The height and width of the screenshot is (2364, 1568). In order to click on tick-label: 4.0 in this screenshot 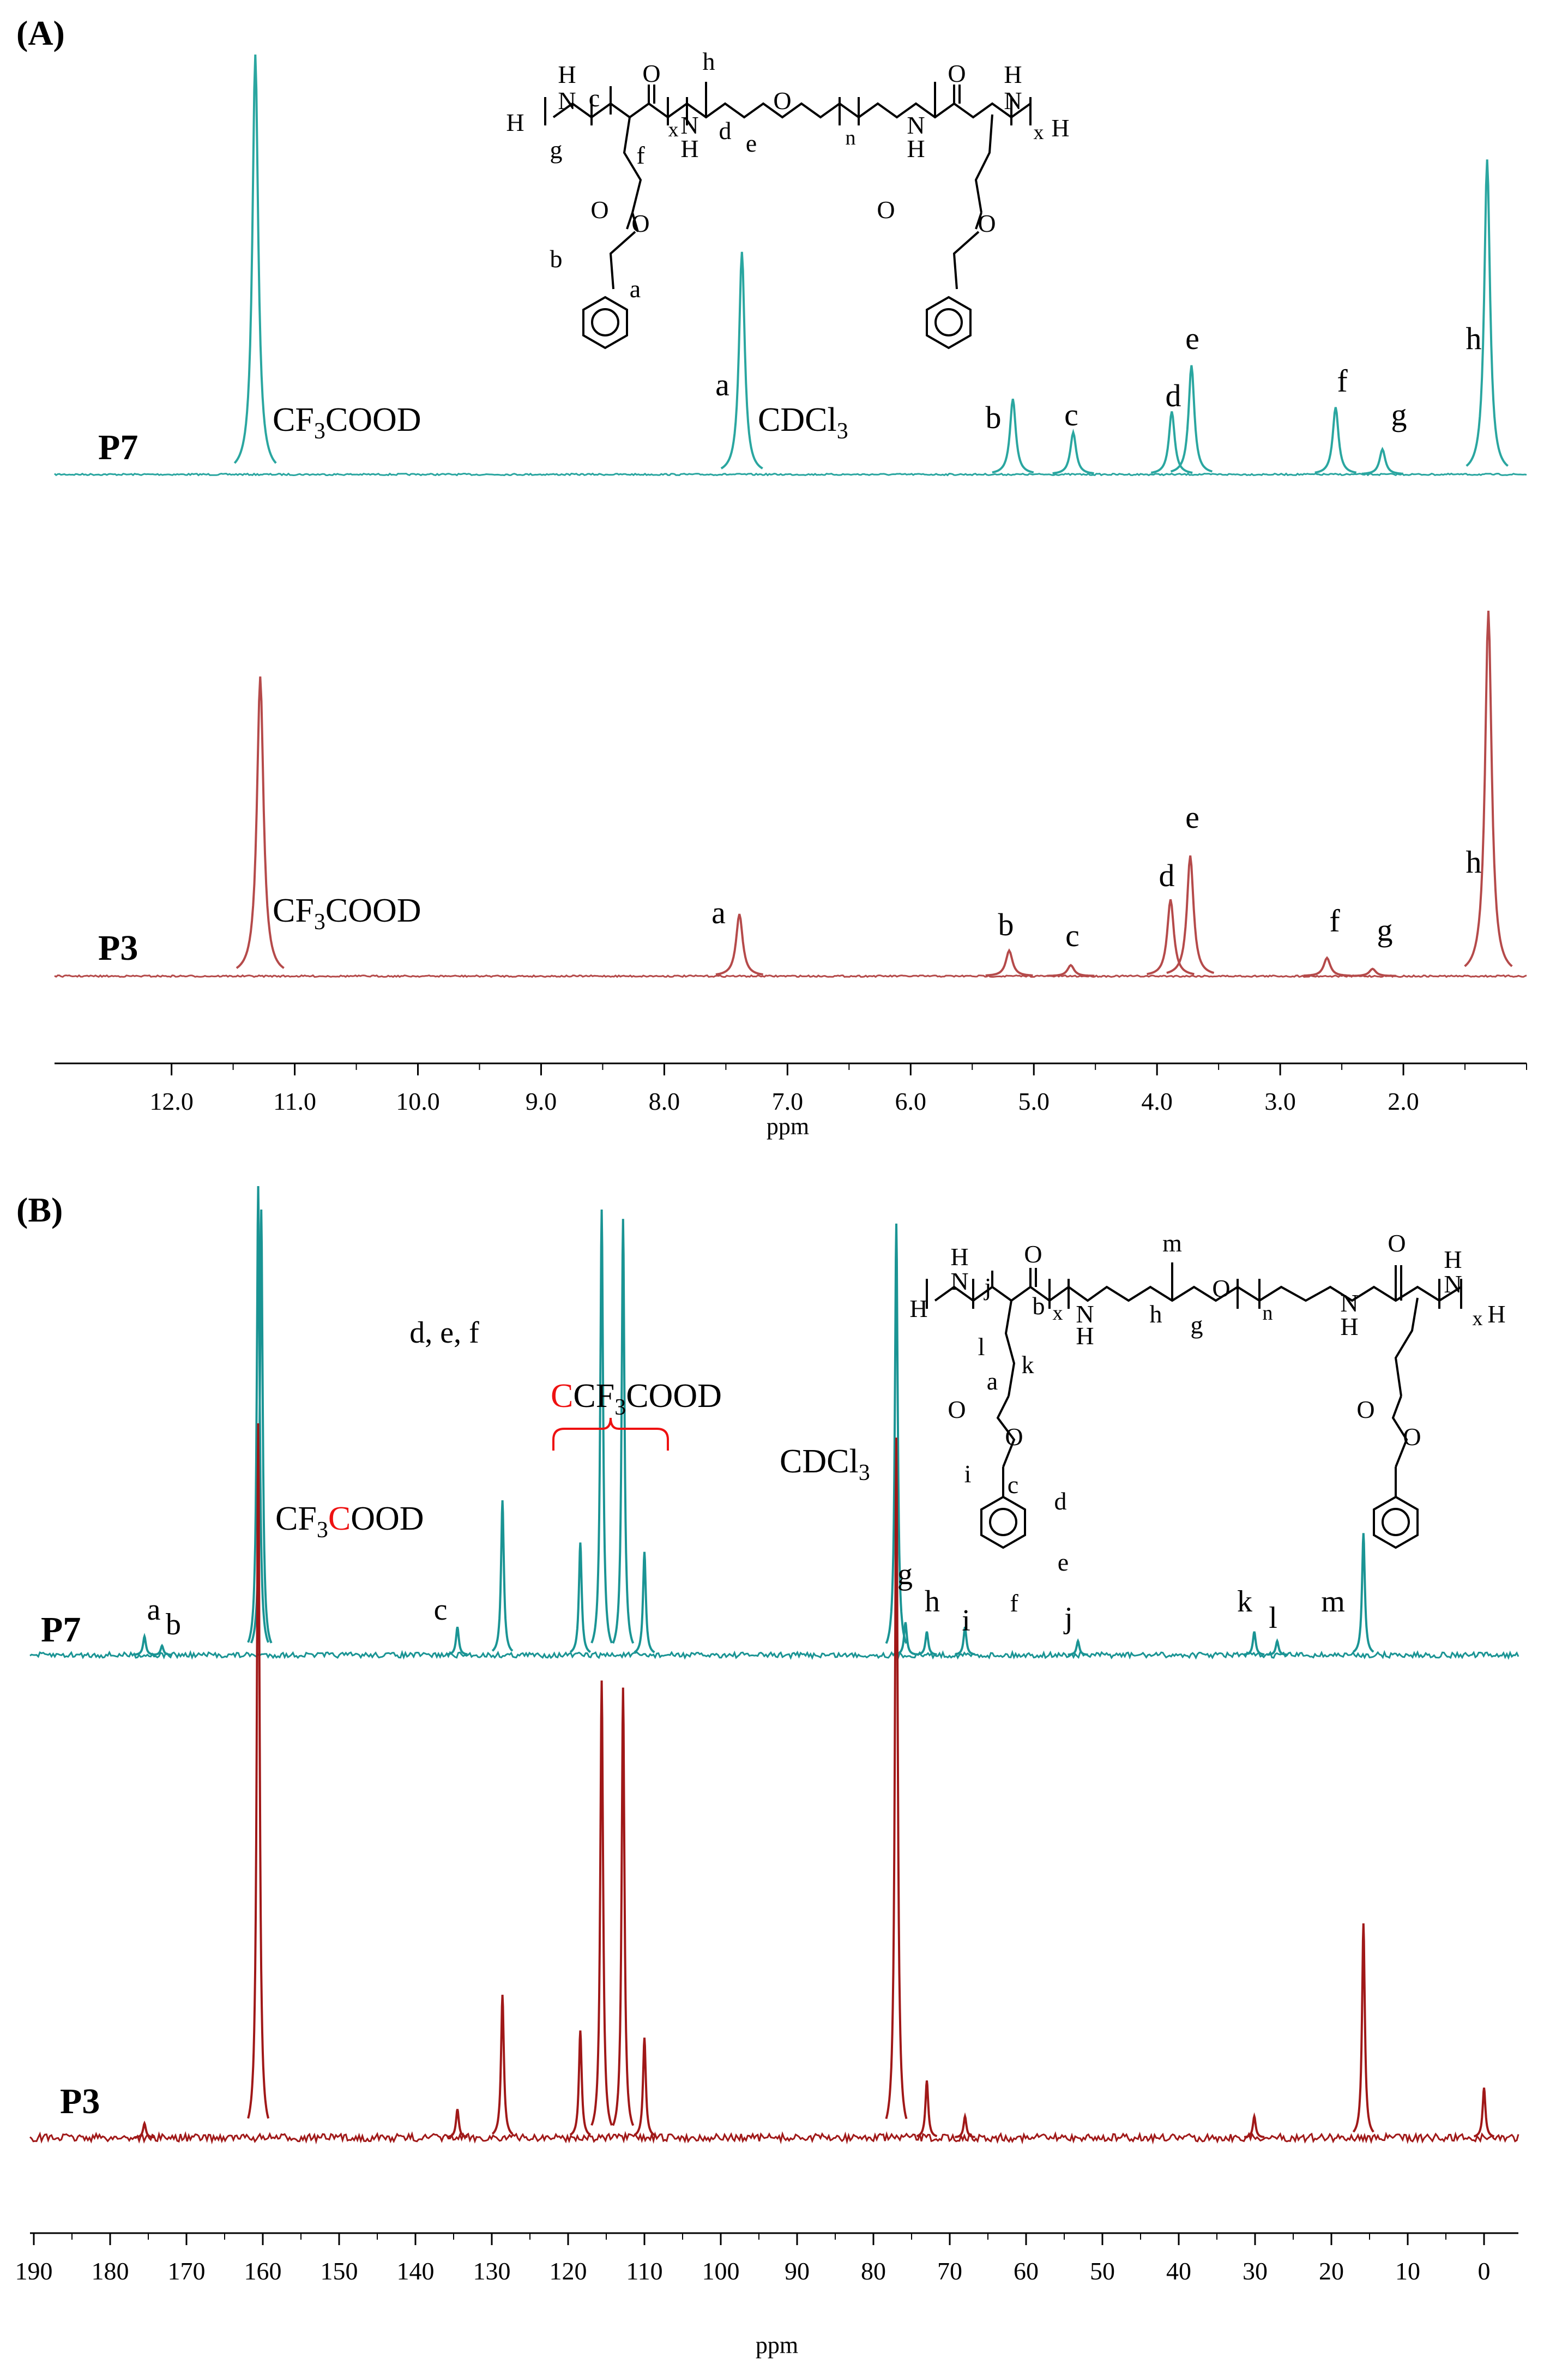, I will do `click(1157, 1101)`.